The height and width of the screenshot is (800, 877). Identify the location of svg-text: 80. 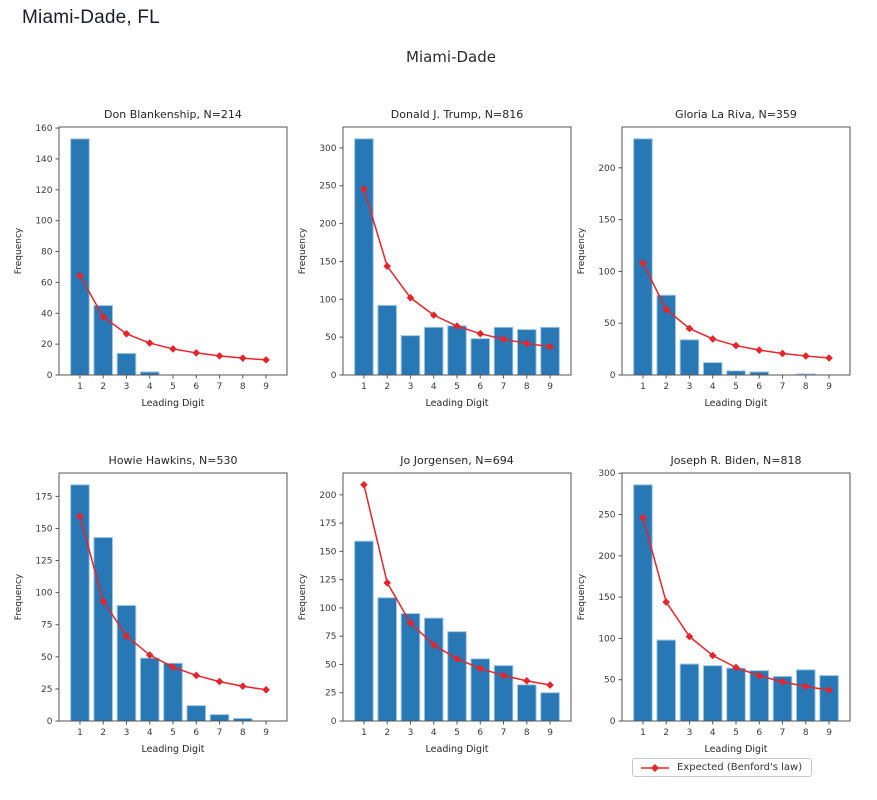
(47, 253).